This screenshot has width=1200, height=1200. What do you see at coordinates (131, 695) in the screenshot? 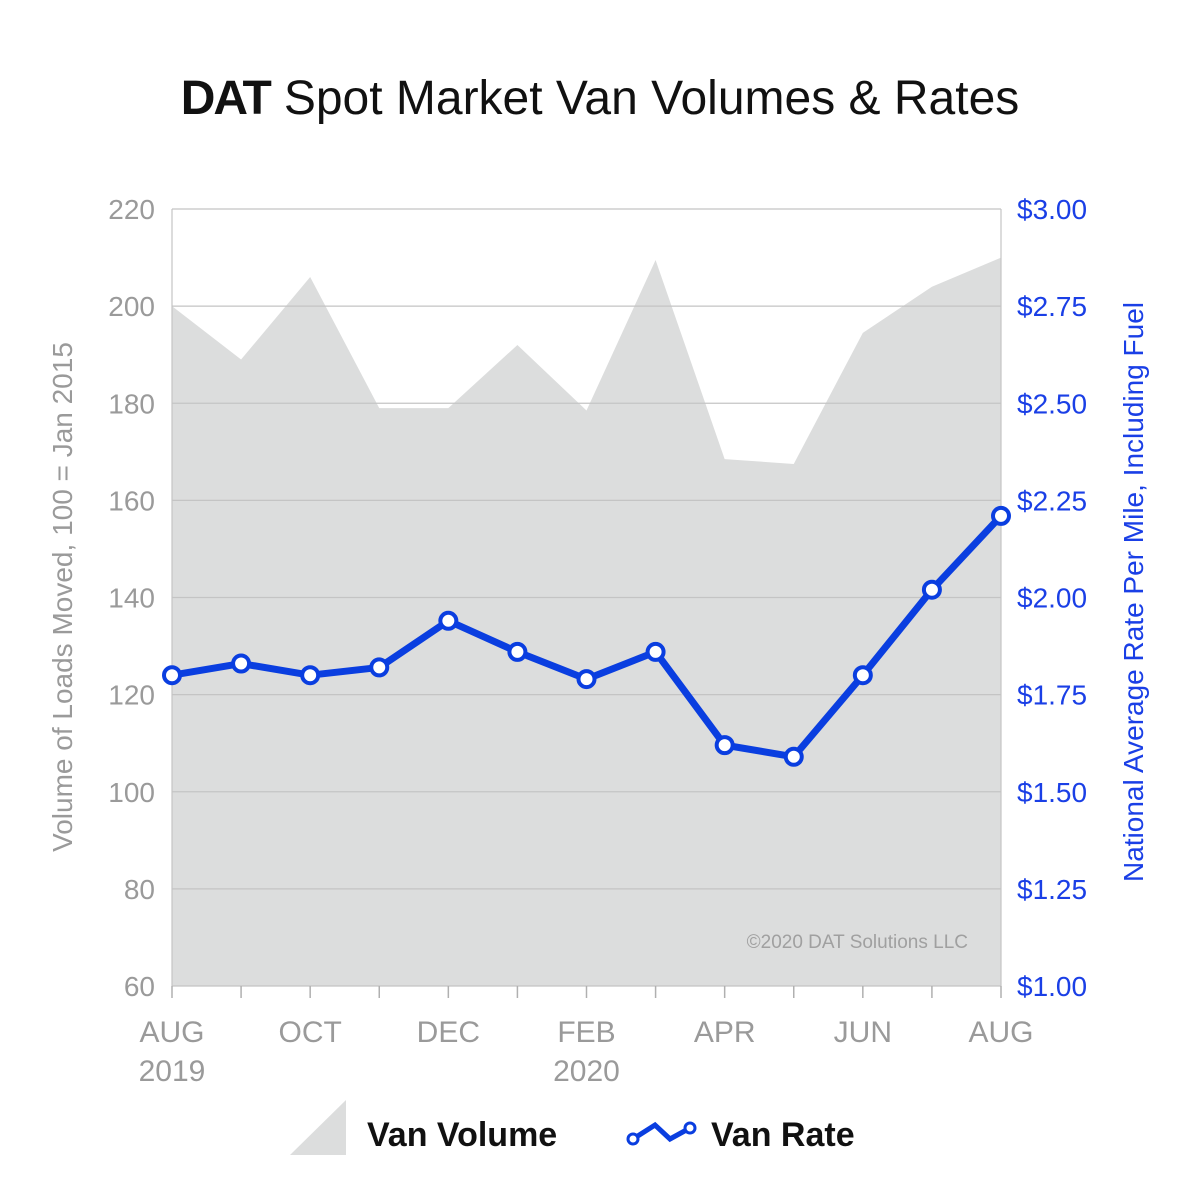
I see `y-tick-label: 120` at bounding box center [131, 695].